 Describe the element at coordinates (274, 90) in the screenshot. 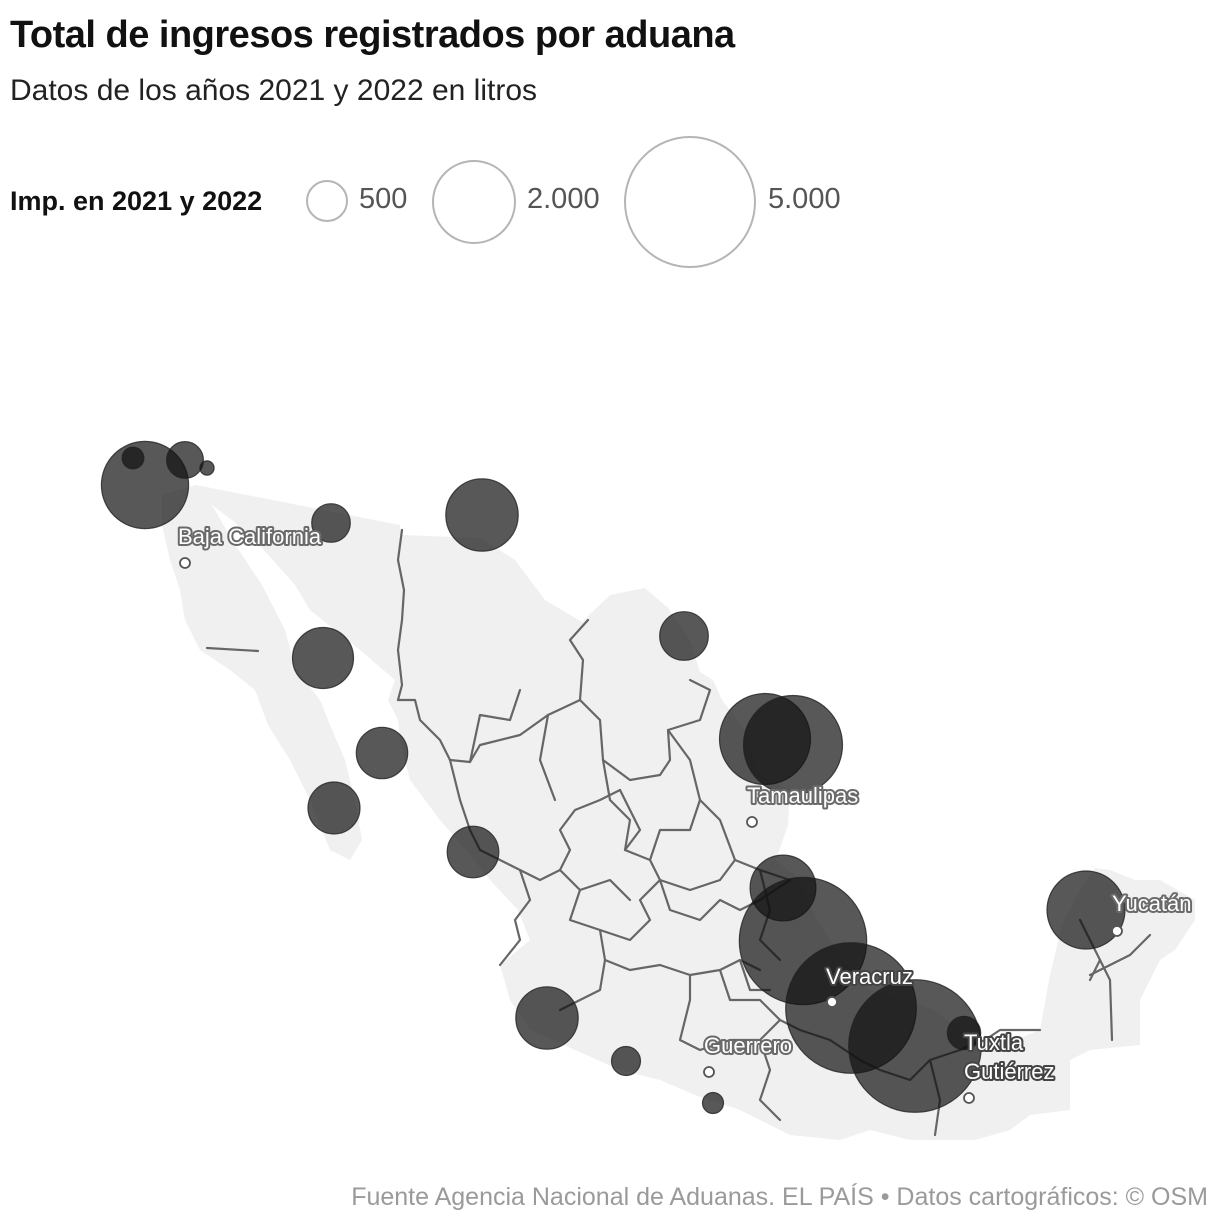

I see `map-subtitle: Datos de los años 2021 y 2022 en litros` at that location.